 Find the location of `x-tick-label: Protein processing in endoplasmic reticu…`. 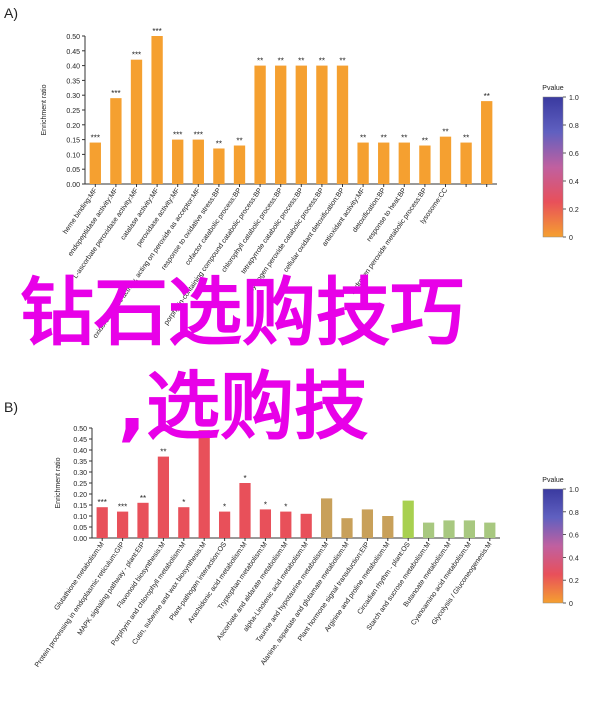

x-tick-label: Protein processing in endoplasmic reticu… is located at coordinates (80, 605).